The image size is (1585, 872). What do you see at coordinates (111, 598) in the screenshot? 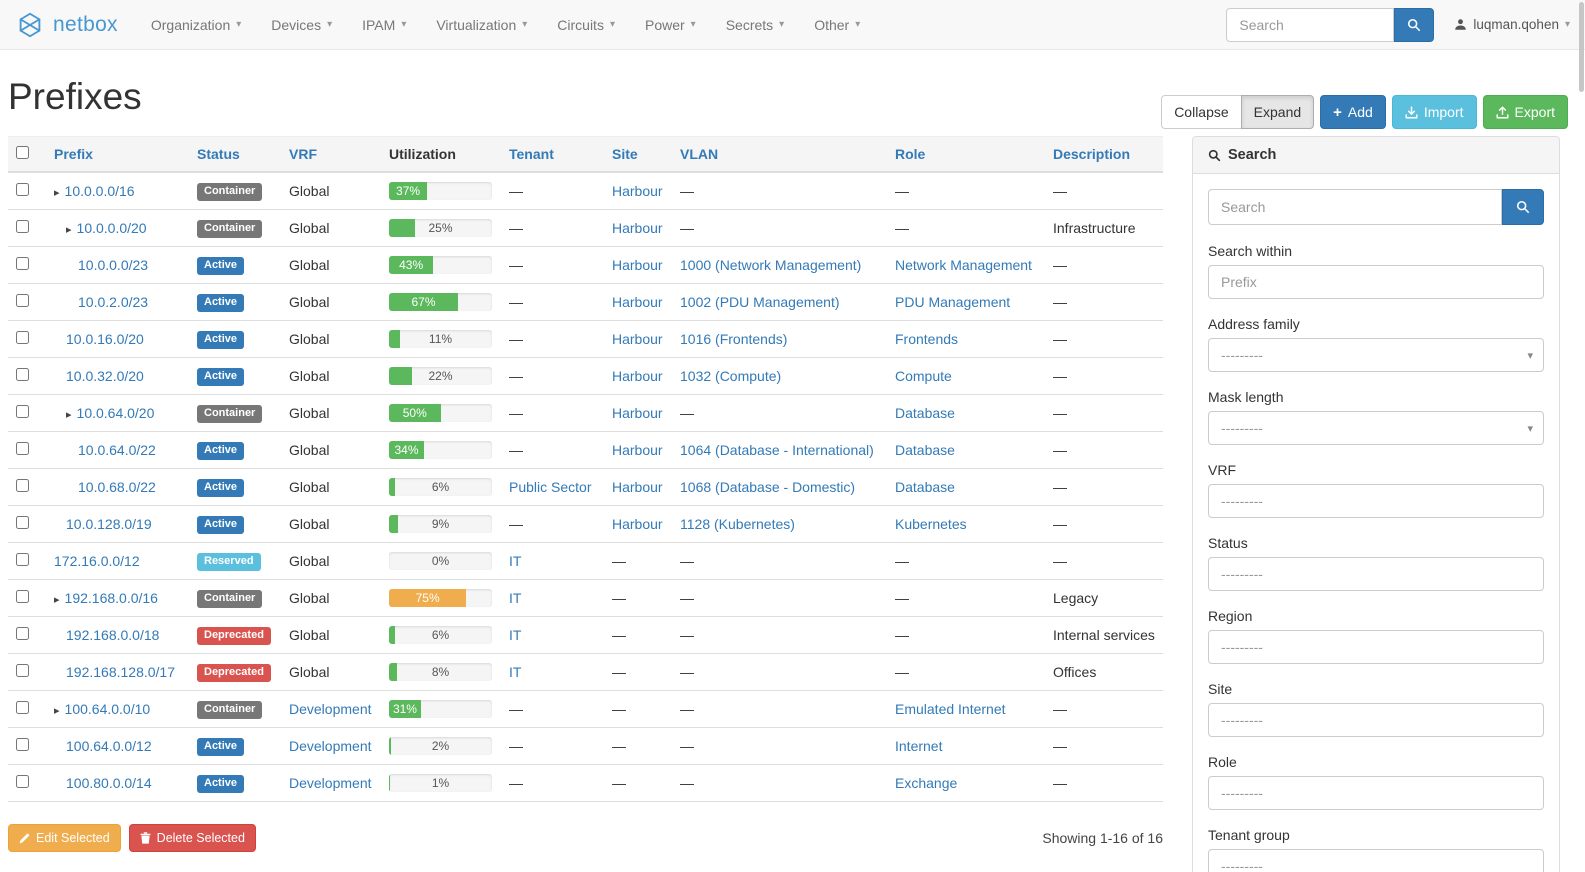
I see `prefix-link: 192.168.0.0/16` at bounding box center [111, 598].